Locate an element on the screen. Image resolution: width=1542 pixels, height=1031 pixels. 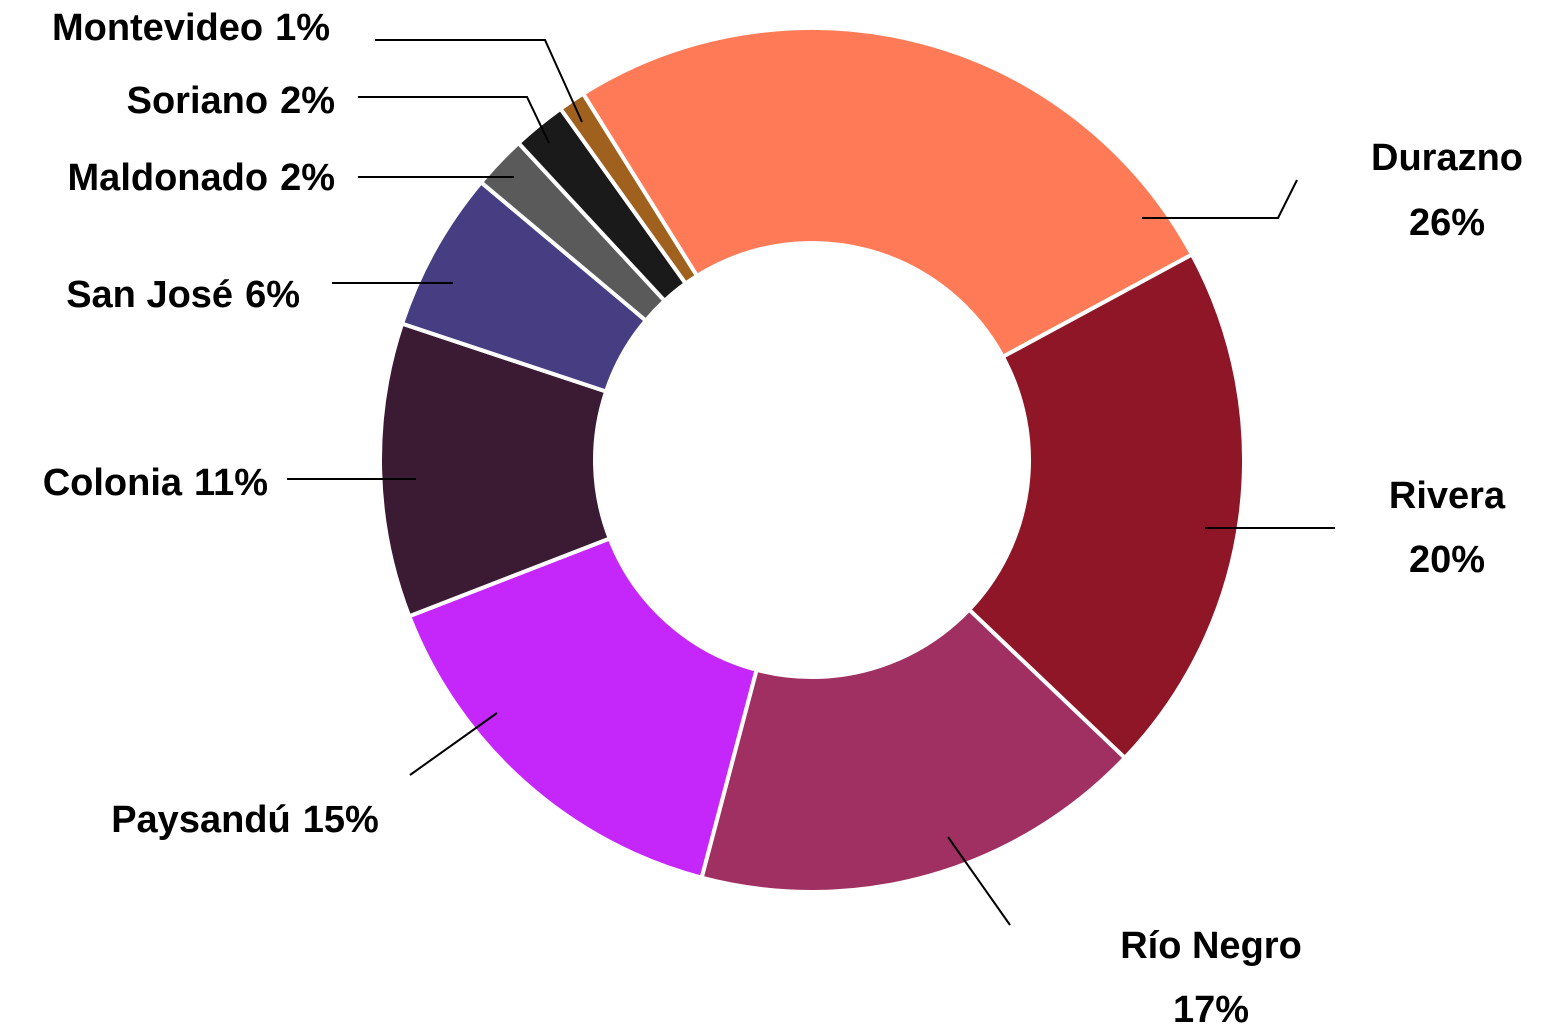
category-label: Paysandú is located at coordinates (201, 820).